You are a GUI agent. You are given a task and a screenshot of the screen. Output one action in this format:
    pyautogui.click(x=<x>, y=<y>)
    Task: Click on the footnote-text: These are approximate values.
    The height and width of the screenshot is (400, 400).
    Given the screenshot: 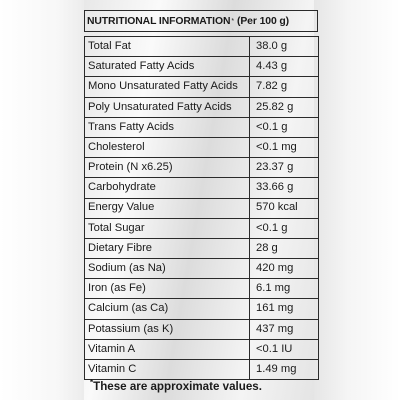 What is the action you would take?
    pyautogui.click(x=177, y=386)
    